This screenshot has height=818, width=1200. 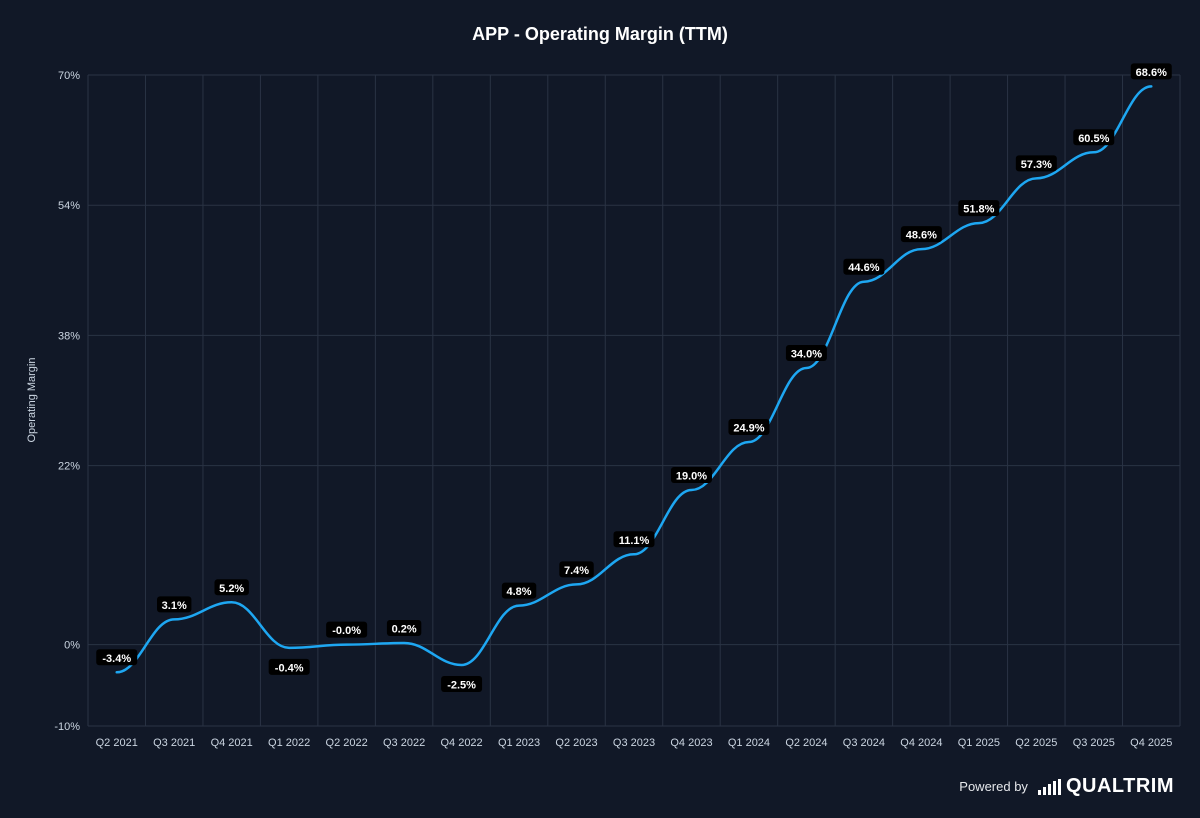 I want to click on x-tick-label: Q4 2022, so click(x=461, y=743).